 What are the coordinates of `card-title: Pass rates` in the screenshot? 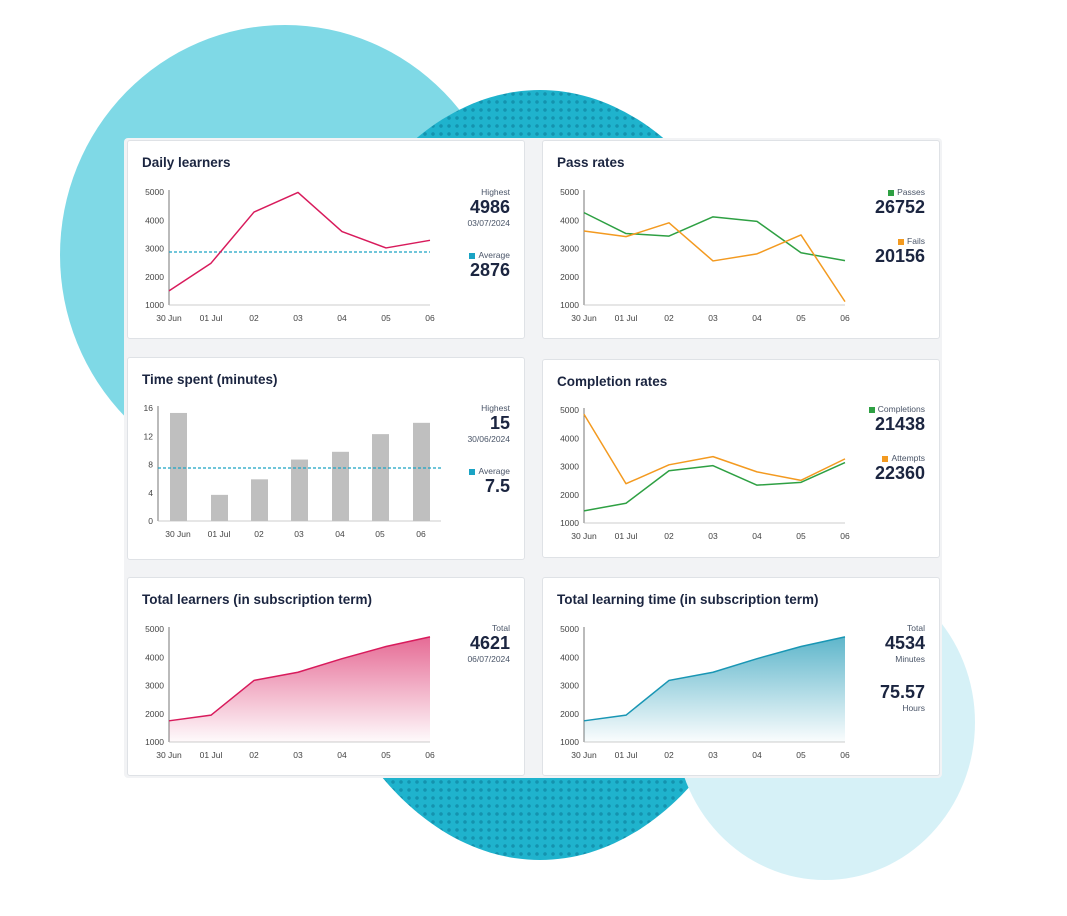 It's located at (591, 162).